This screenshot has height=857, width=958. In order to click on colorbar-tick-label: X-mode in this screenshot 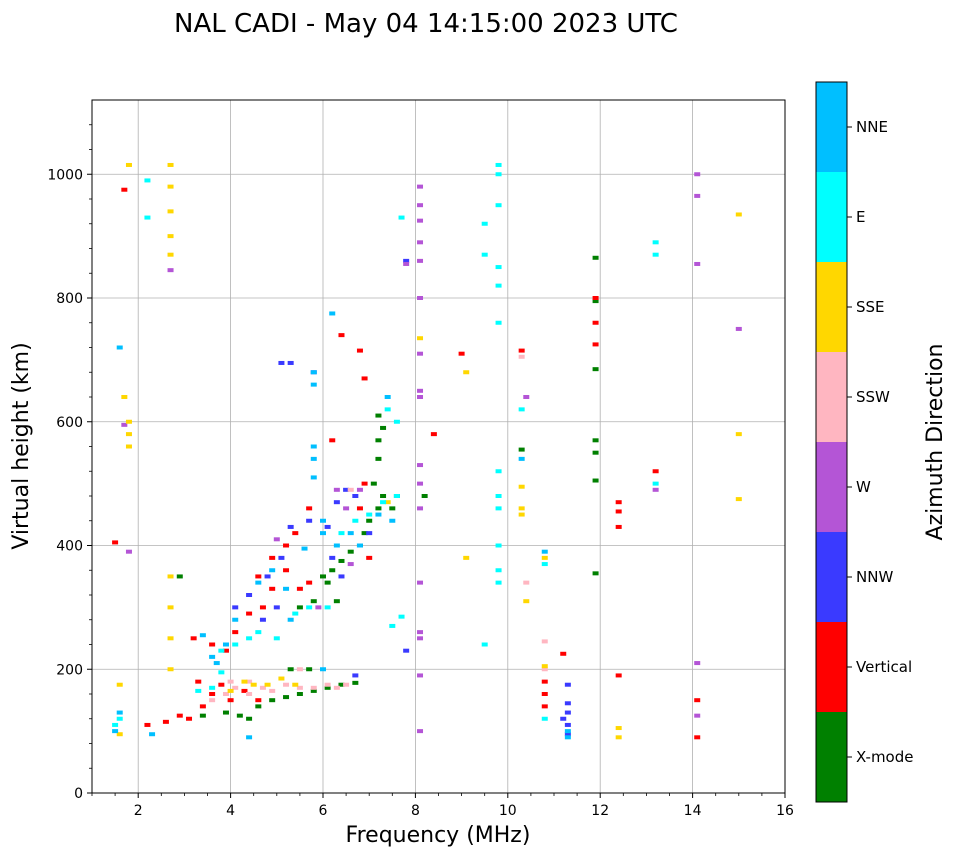, I will do `click(884, 757)`.